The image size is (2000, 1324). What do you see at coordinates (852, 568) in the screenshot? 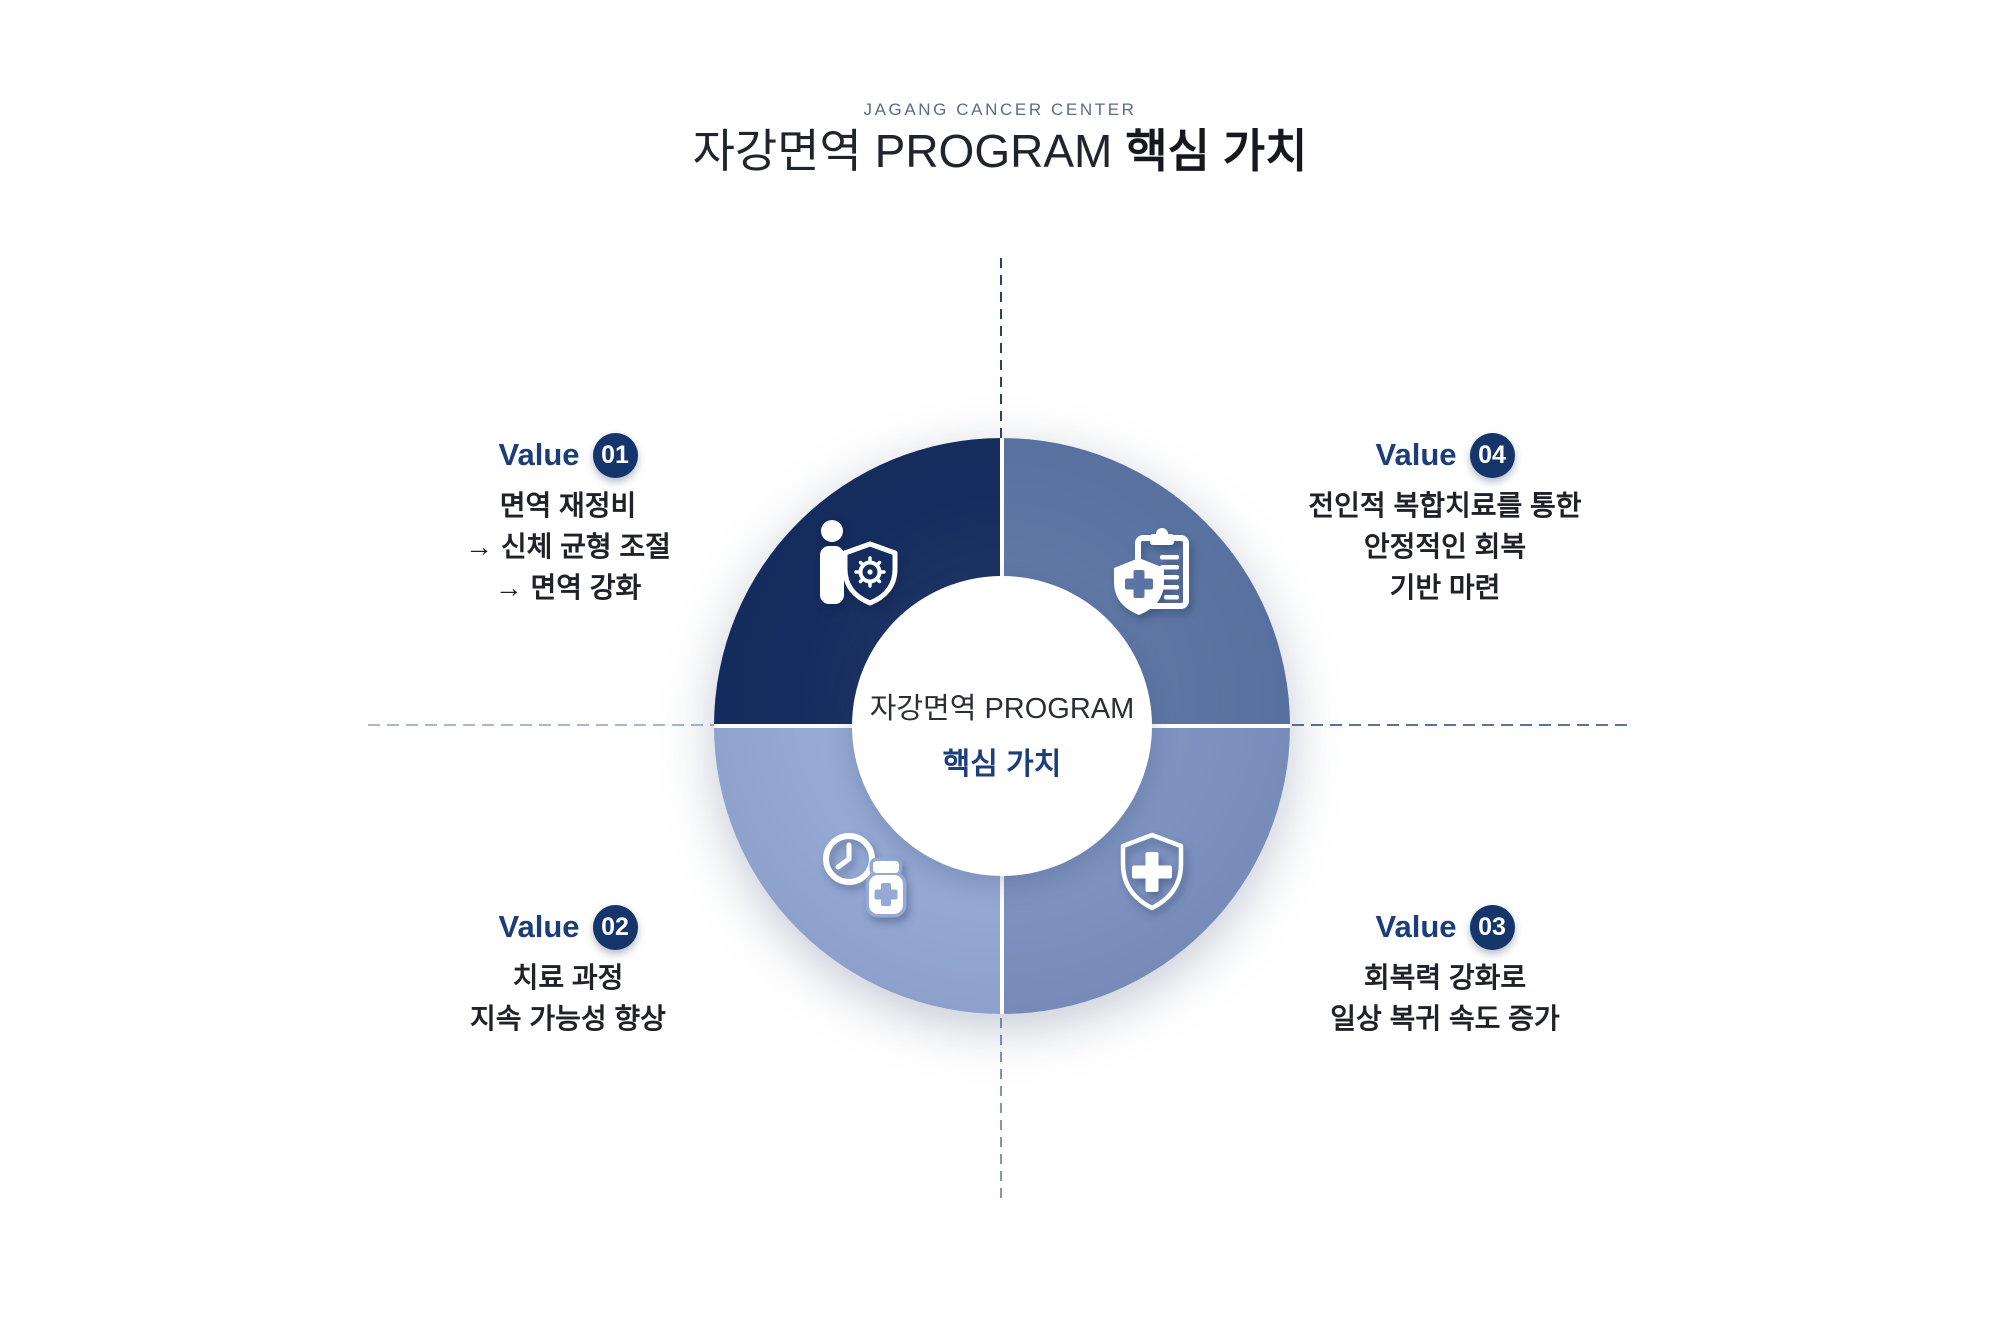
I see `person-shield-virus-icon` at bounding box center [852, 568].